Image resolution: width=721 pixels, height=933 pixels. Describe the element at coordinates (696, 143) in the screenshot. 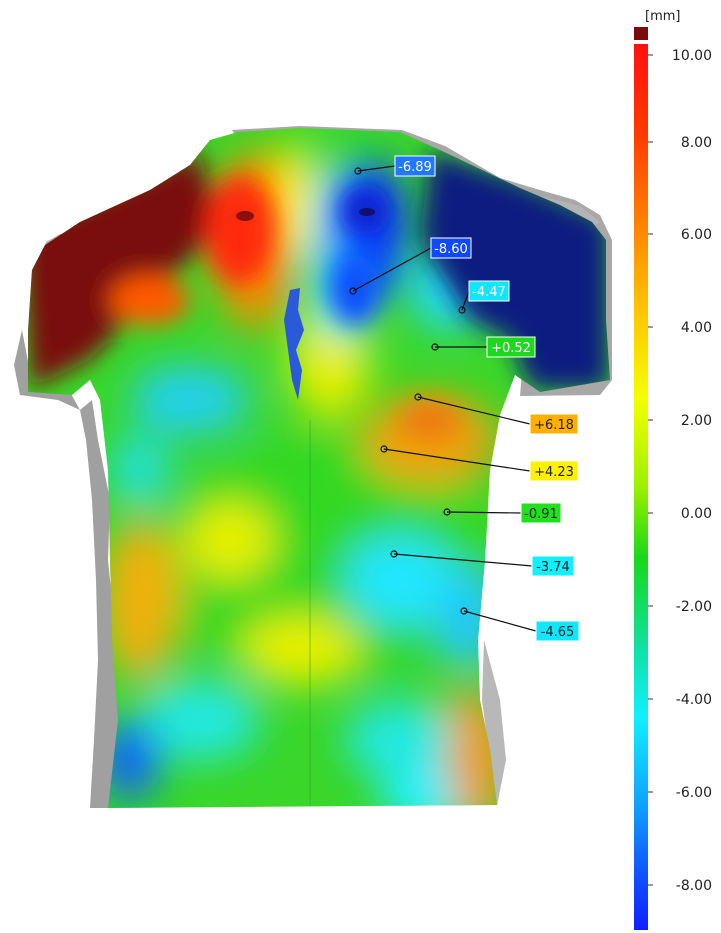

I see `colorbar-tick-label: 8.00` at that location.